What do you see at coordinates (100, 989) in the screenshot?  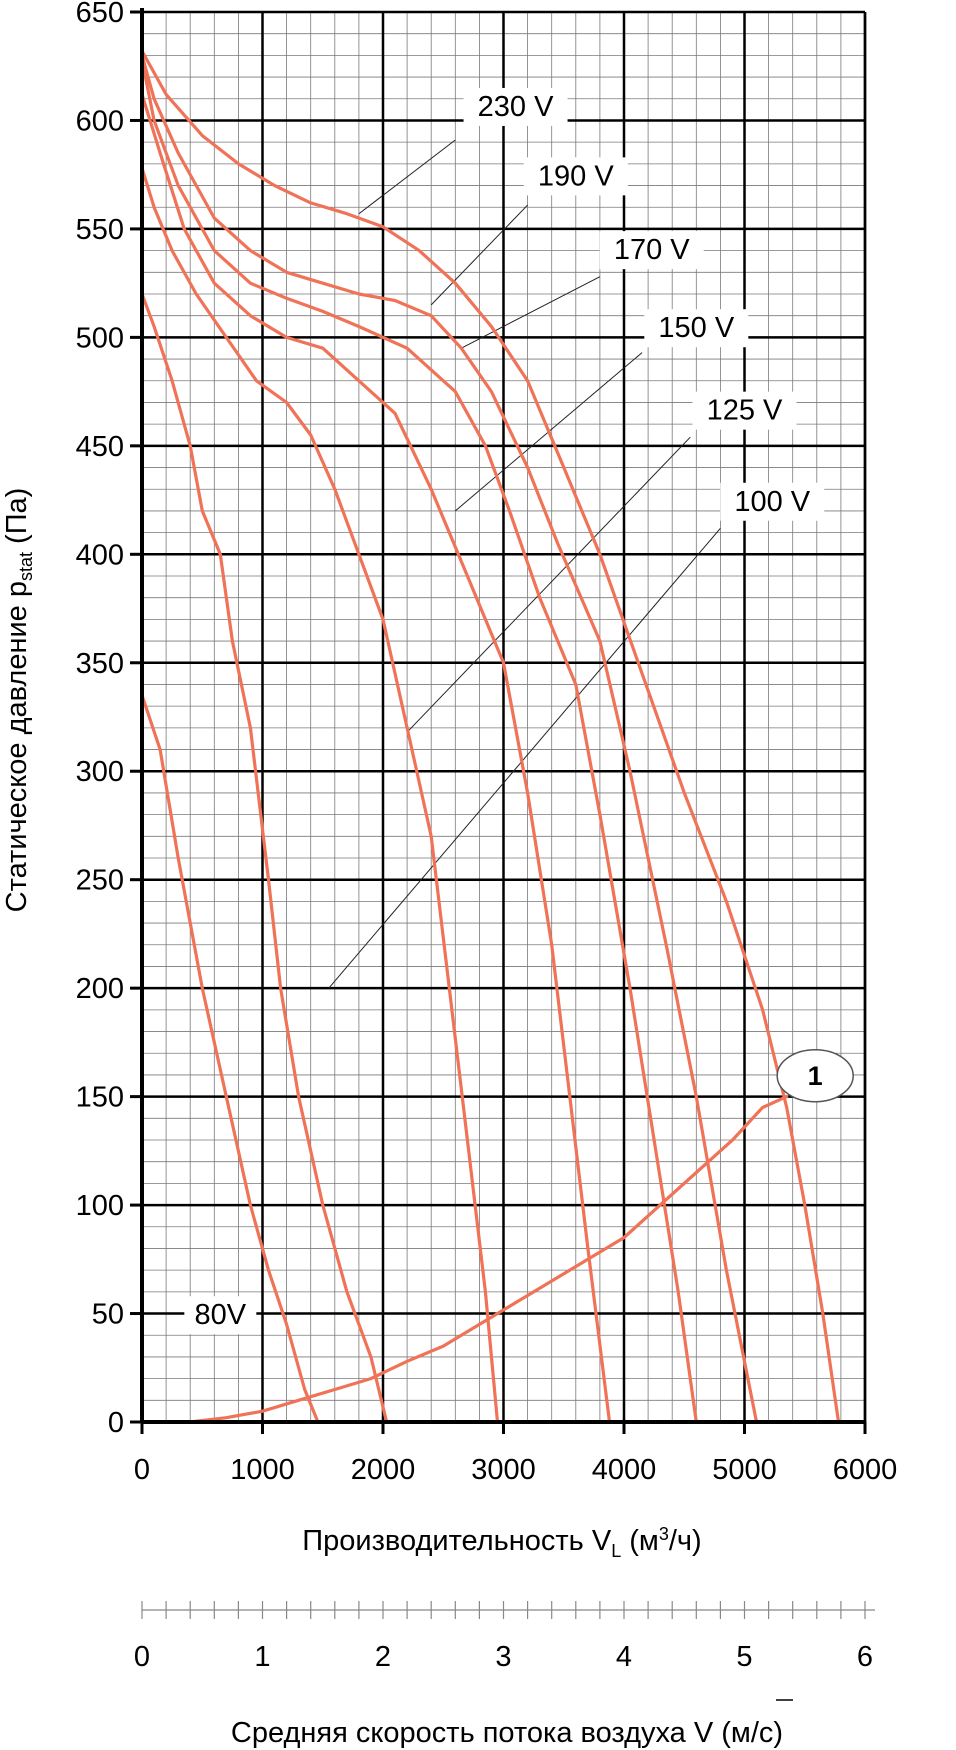 I see `y-tick-label: 200` at bounding box center [100, 989].